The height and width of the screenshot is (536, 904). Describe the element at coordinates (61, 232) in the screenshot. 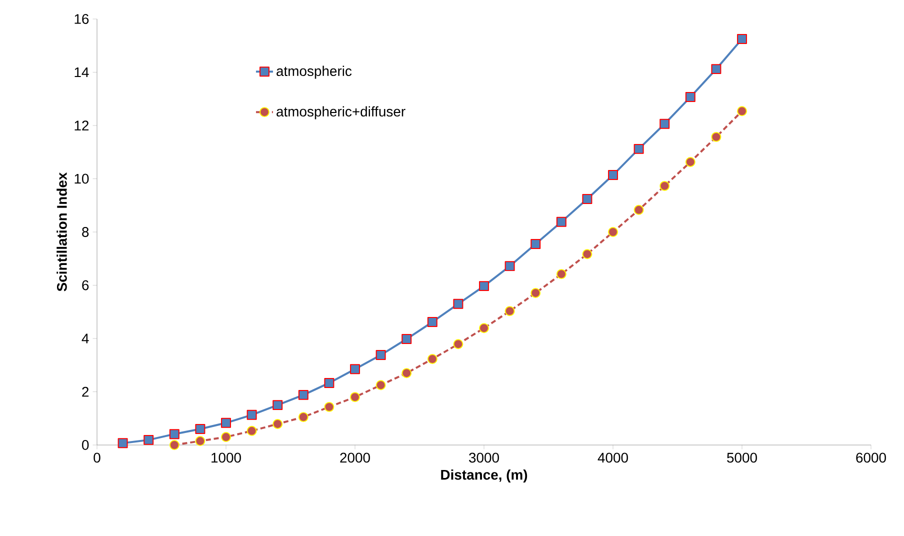

I see `y-axis-title: Scintillation Index` at that location.